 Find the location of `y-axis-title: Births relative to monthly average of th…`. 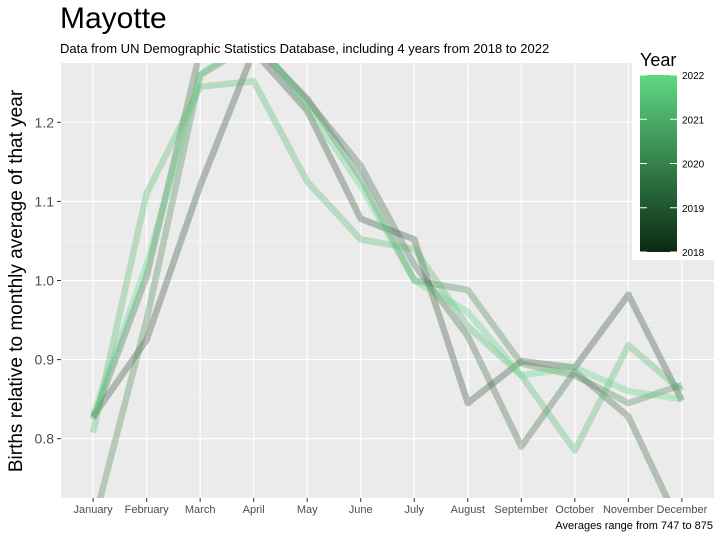

y-axis-title: Births relative to monthly average of th… is located at coordinates (16, 280).